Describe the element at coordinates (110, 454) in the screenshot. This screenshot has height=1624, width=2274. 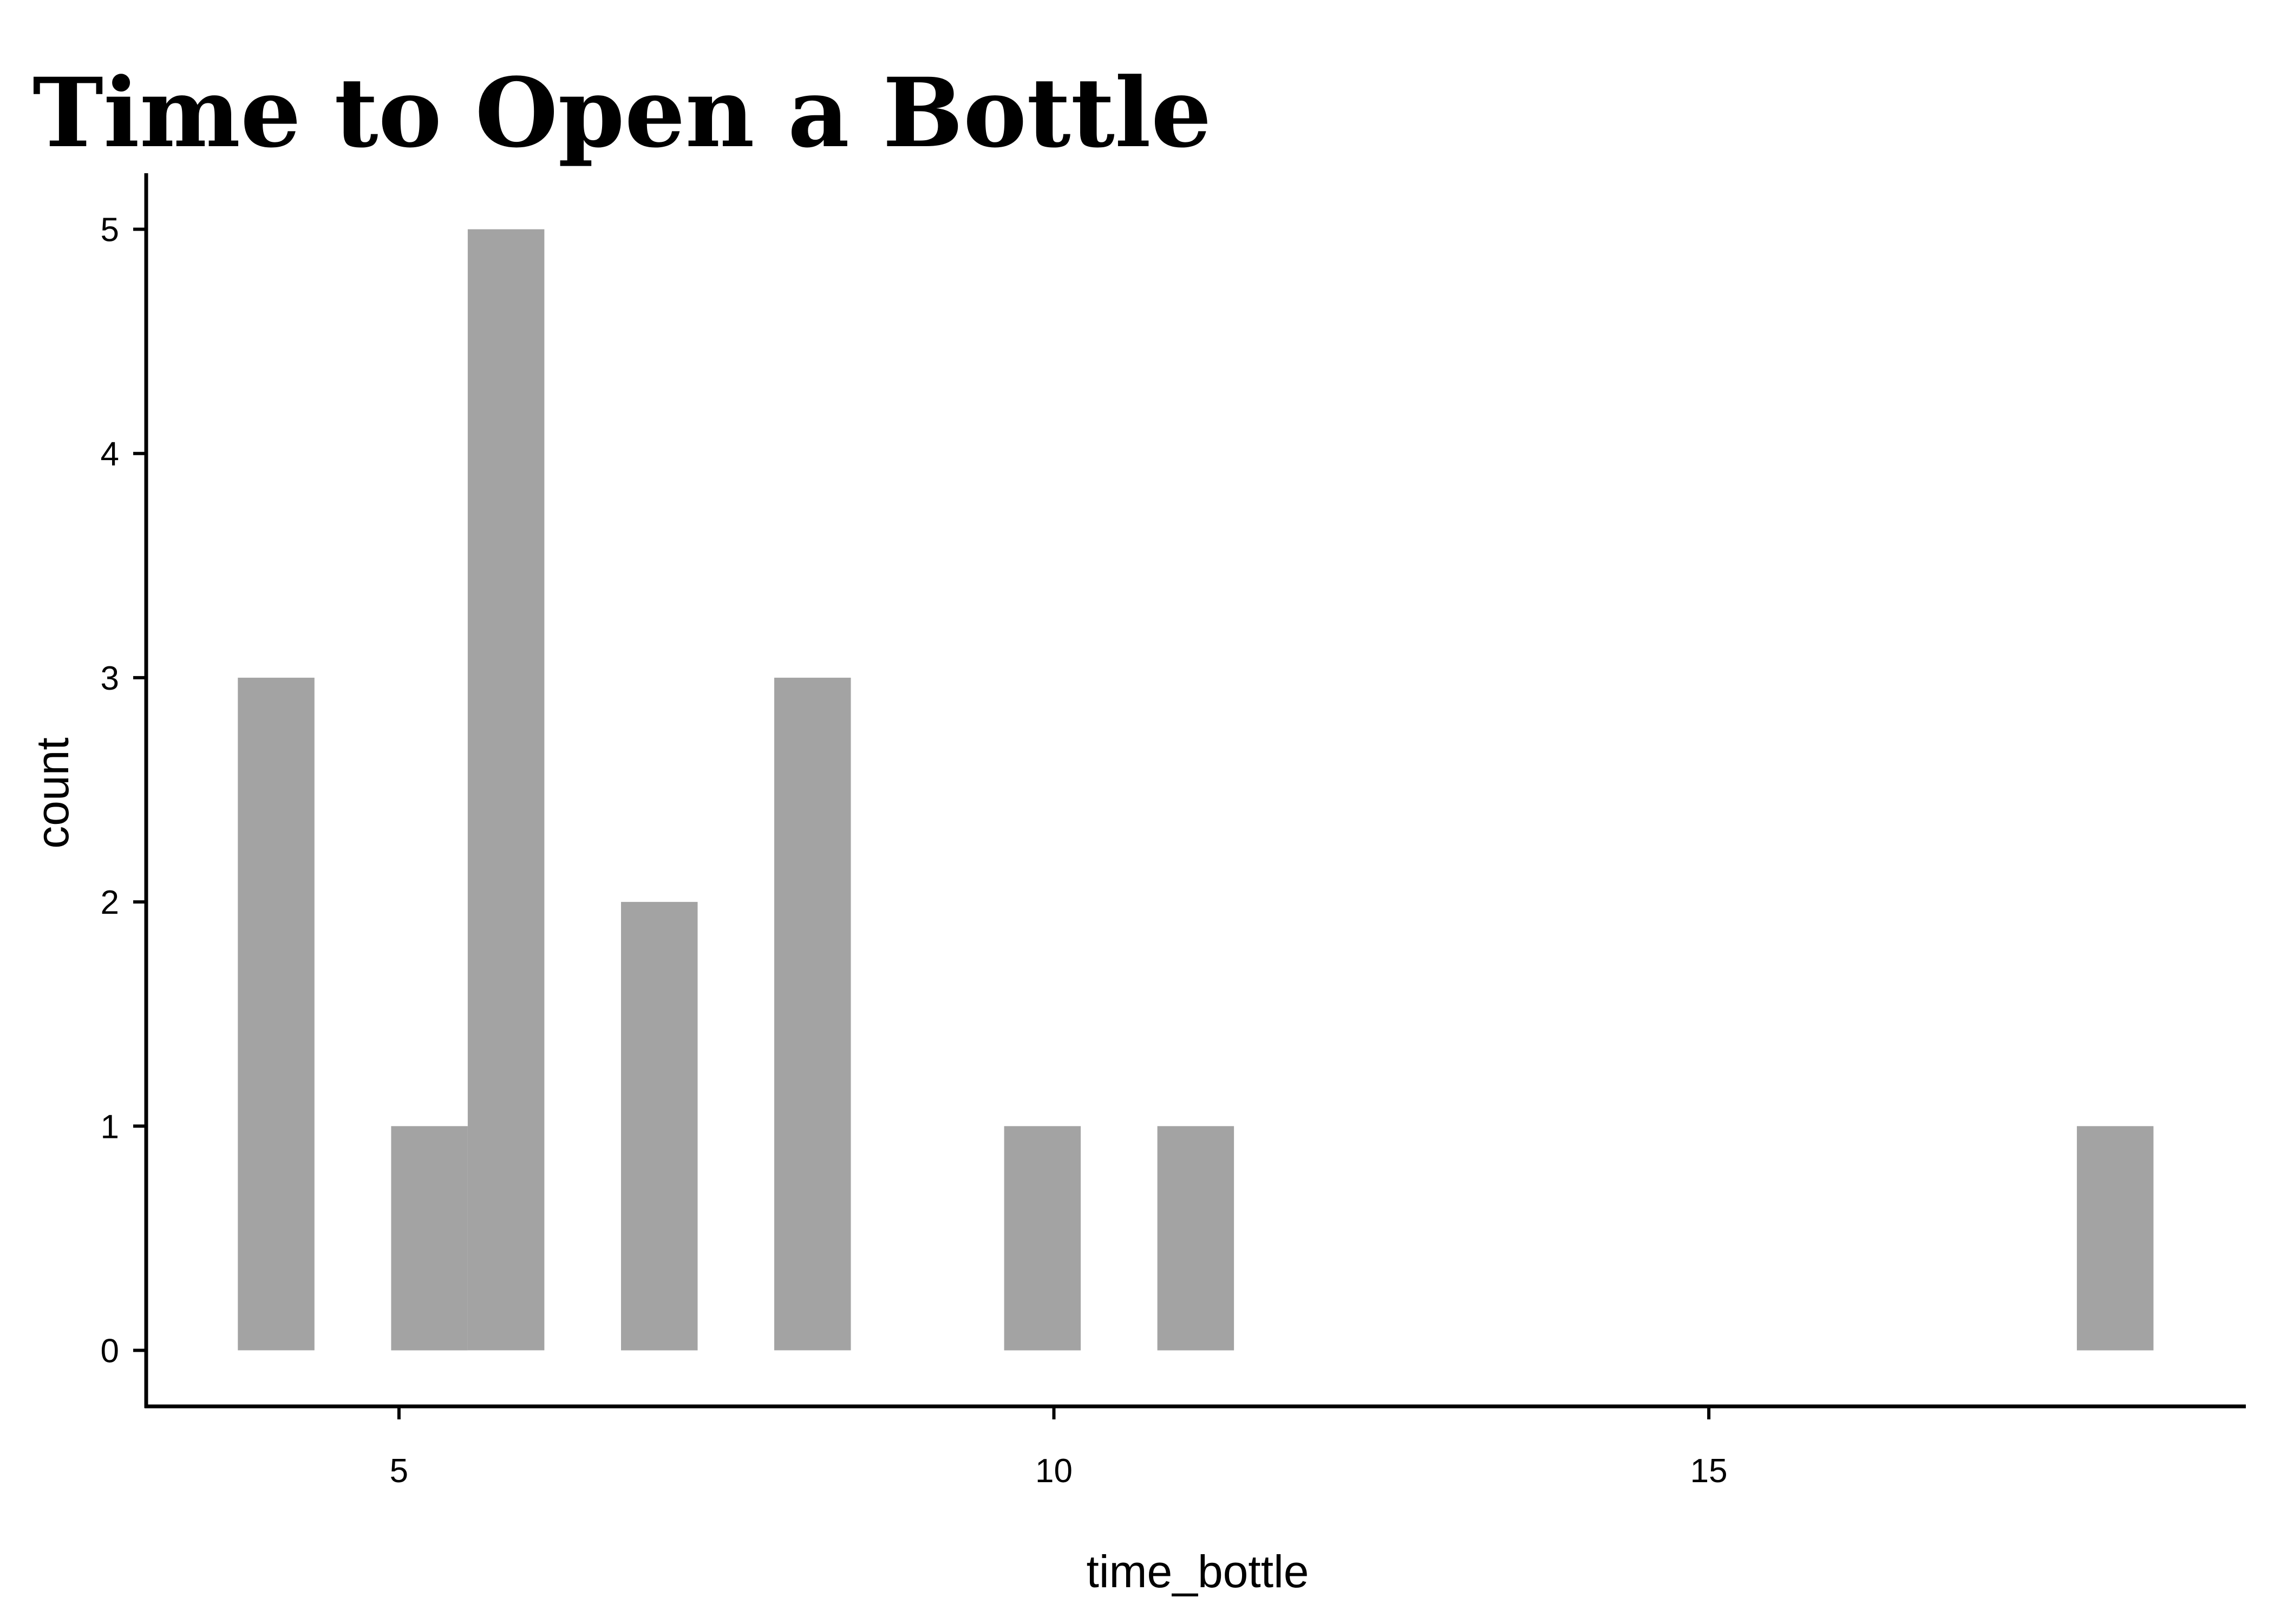
I see `y-tick-label-4: 4` at that location.